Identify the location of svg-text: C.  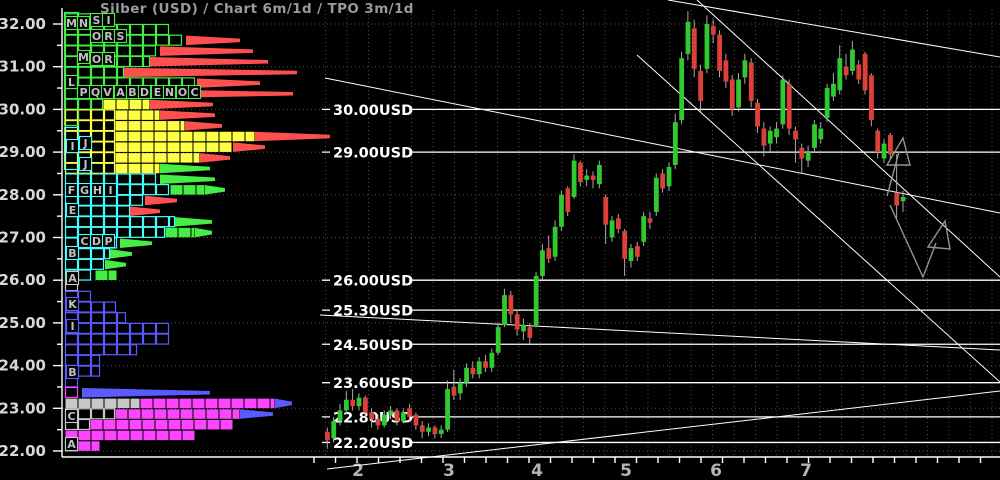
(194, 92).